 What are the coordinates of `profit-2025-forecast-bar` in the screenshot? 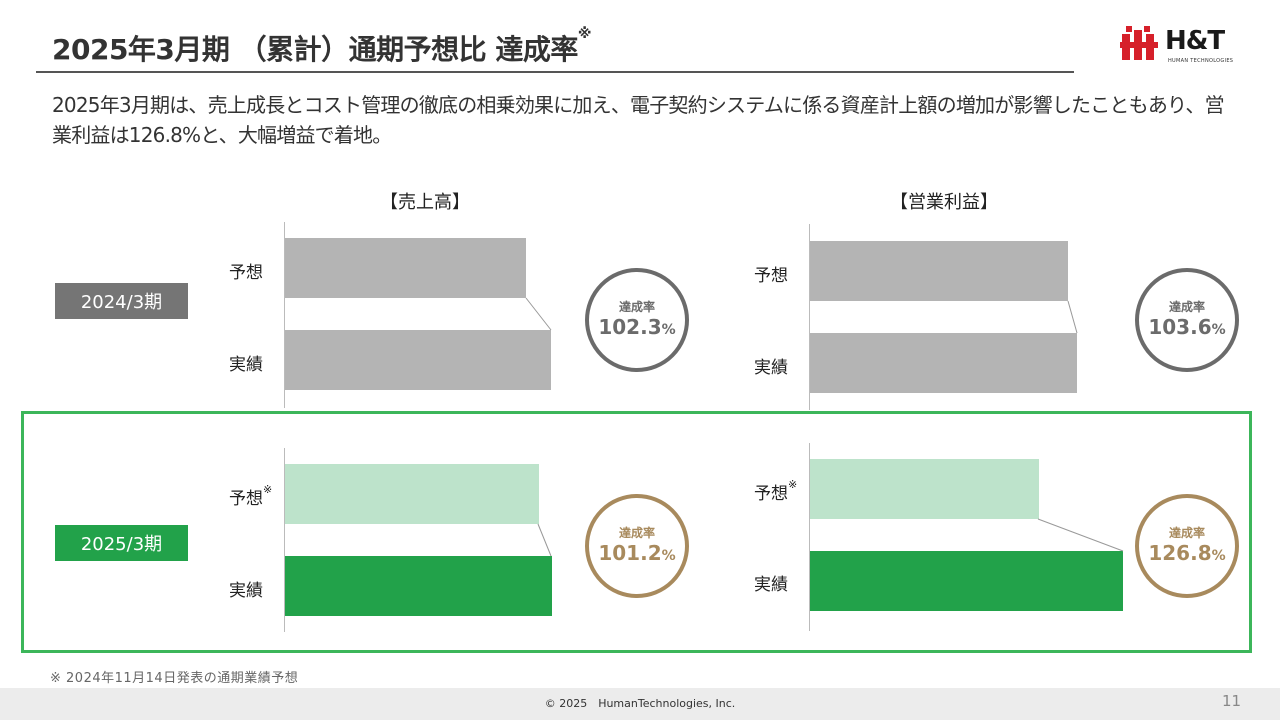 It's located at (924, 489).